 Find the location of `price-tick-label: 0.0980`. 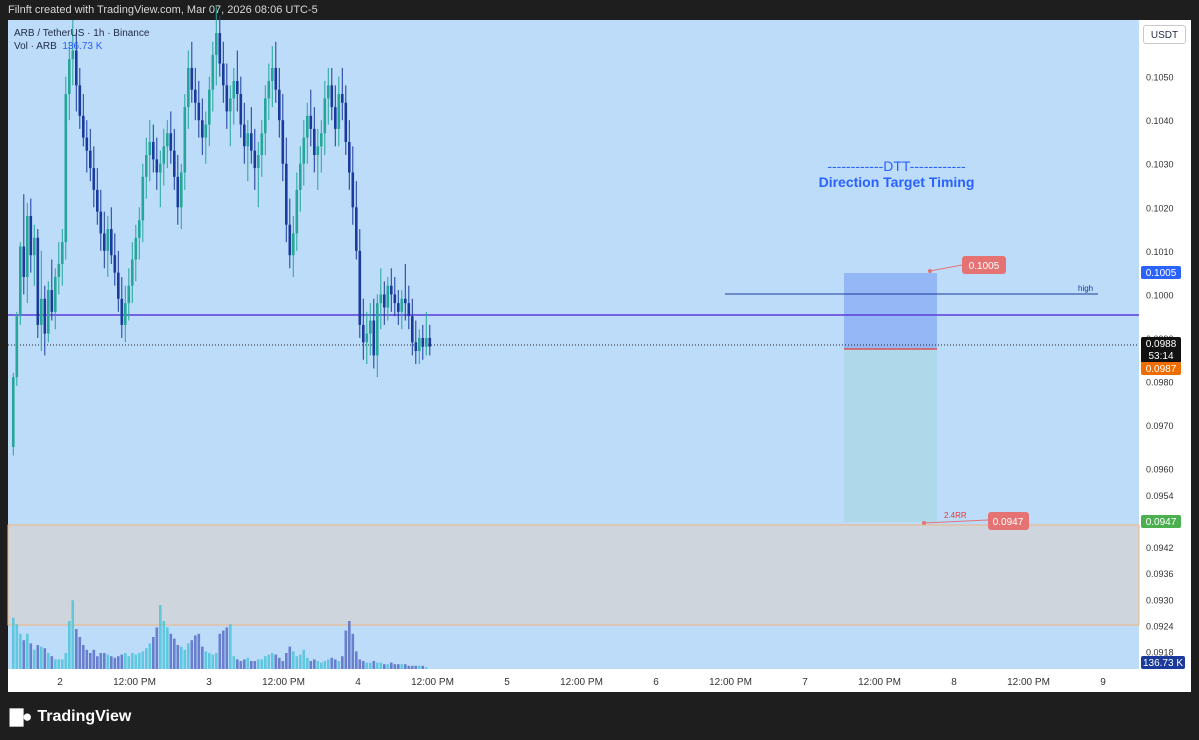

price-tick-label: 0.0980 is located at coordinates (1160, 383).